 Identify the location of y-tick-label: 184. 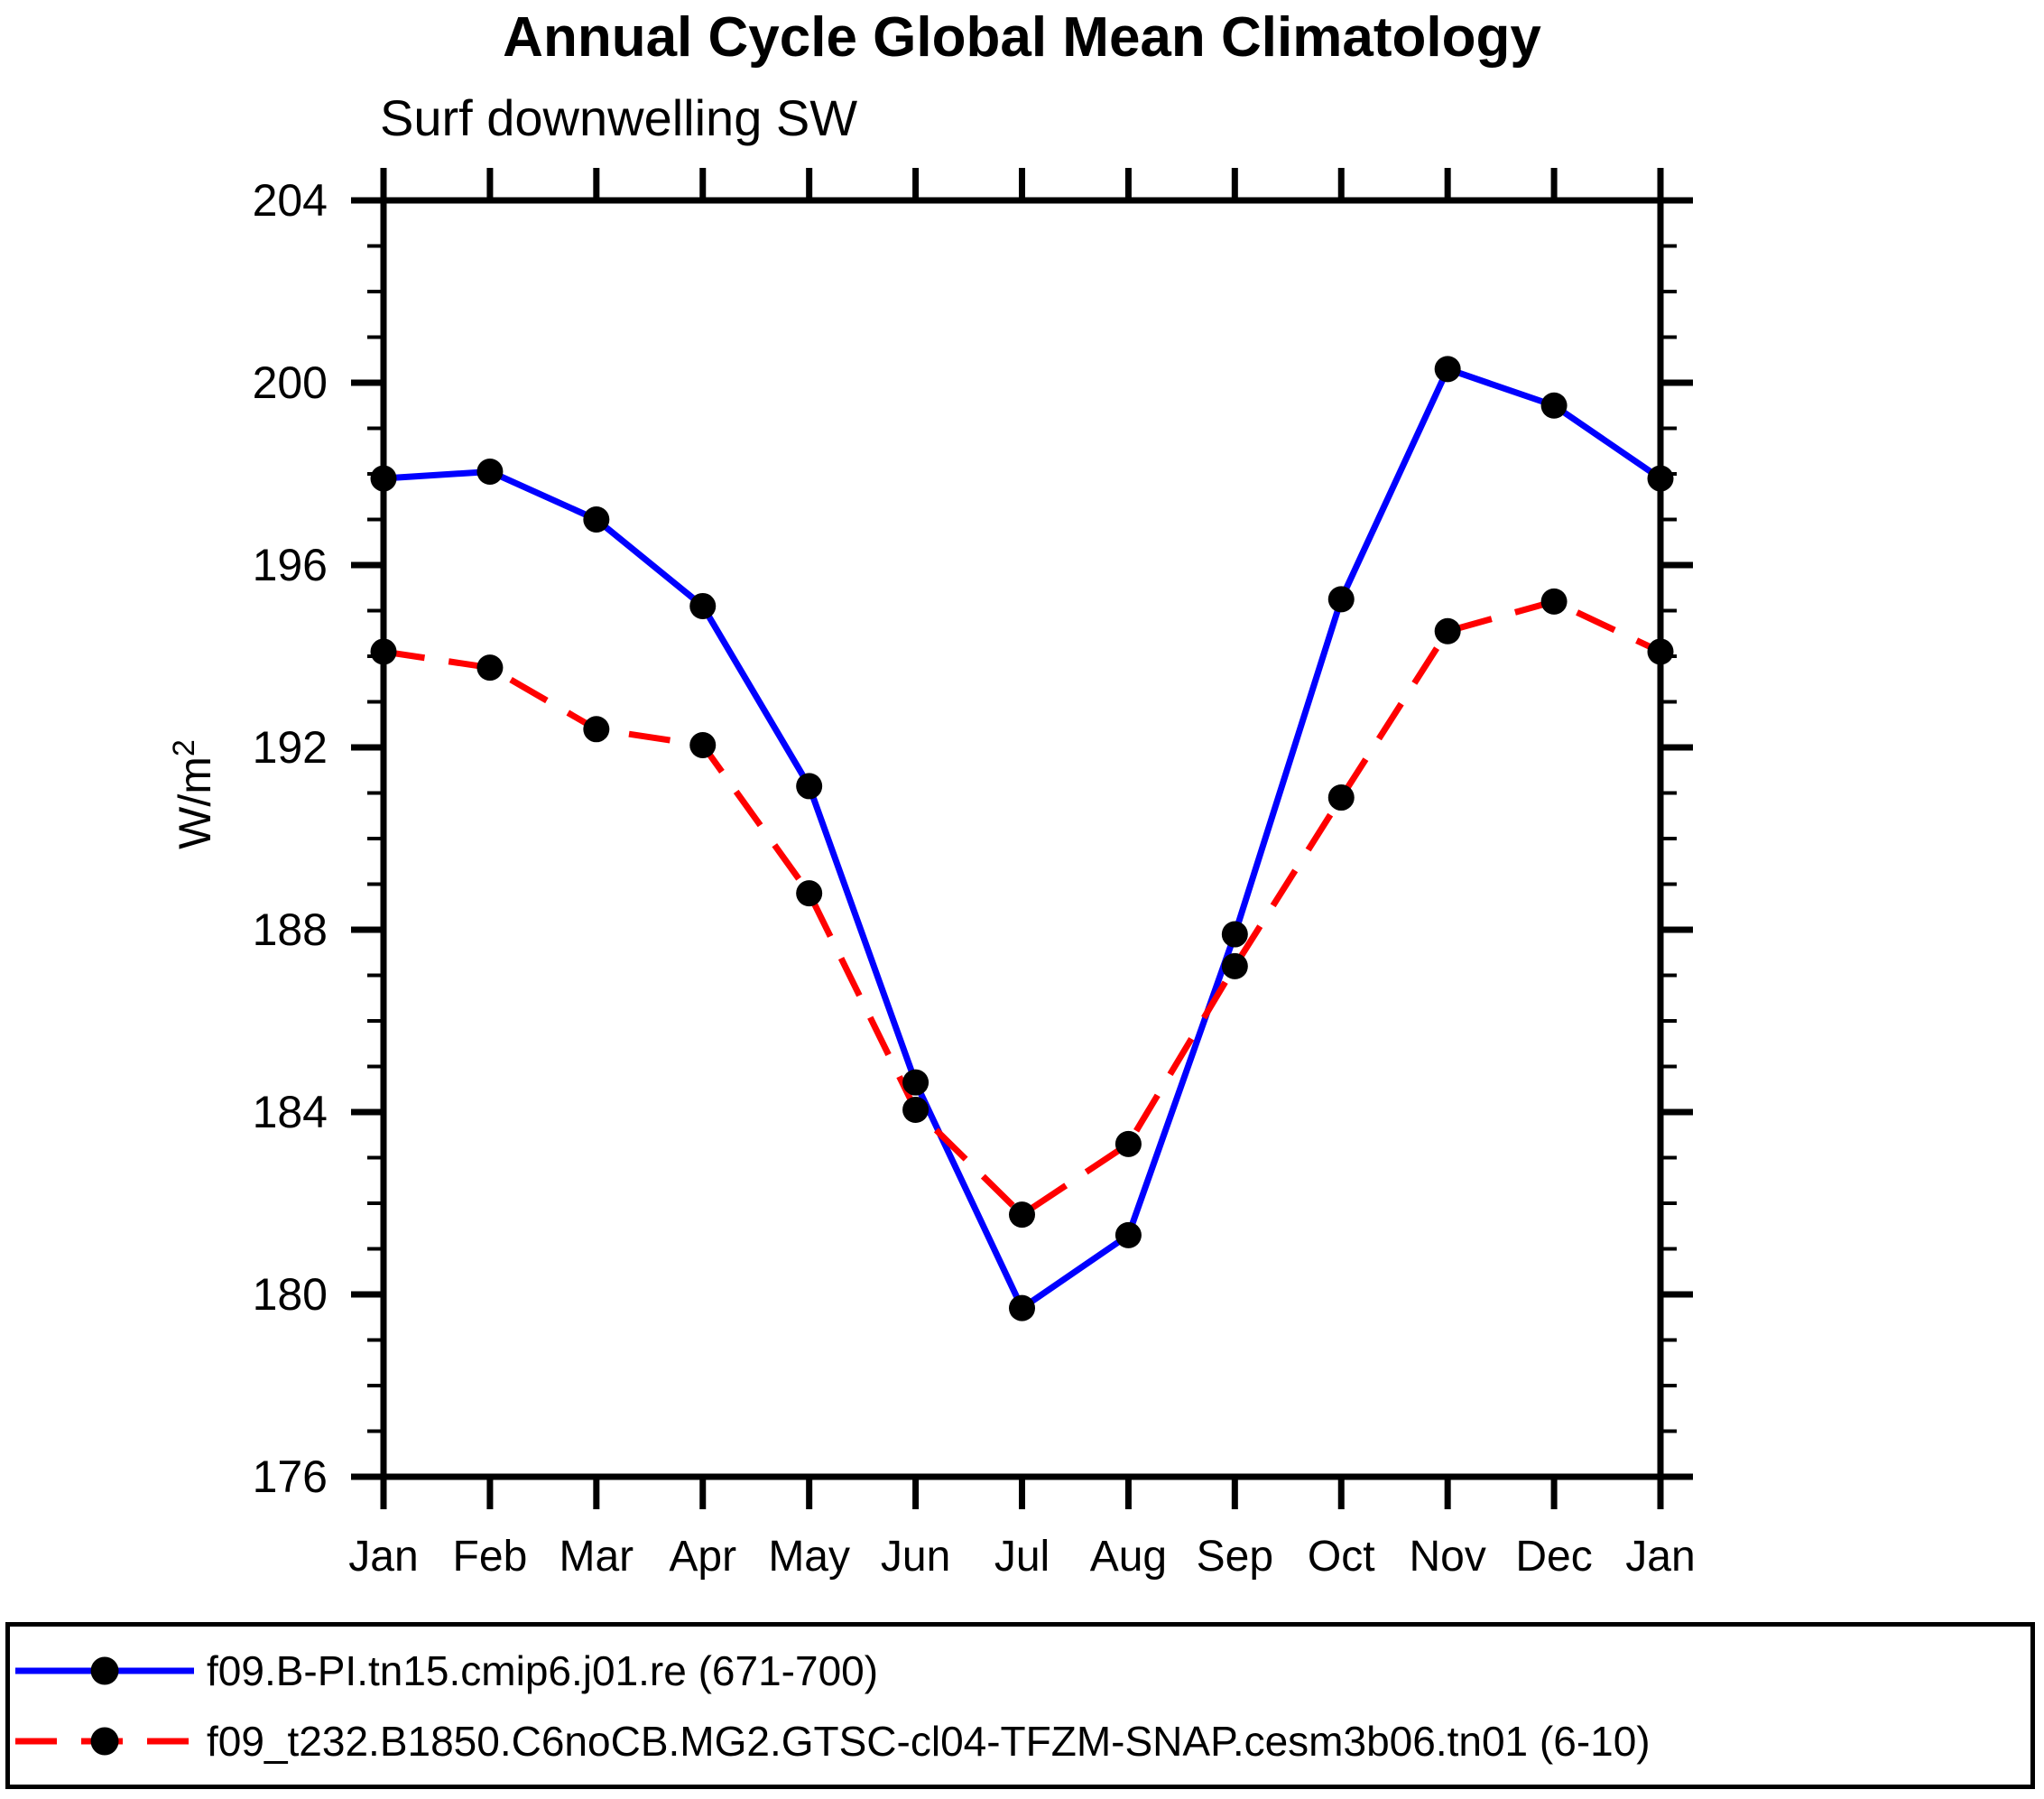
(290, 1112).